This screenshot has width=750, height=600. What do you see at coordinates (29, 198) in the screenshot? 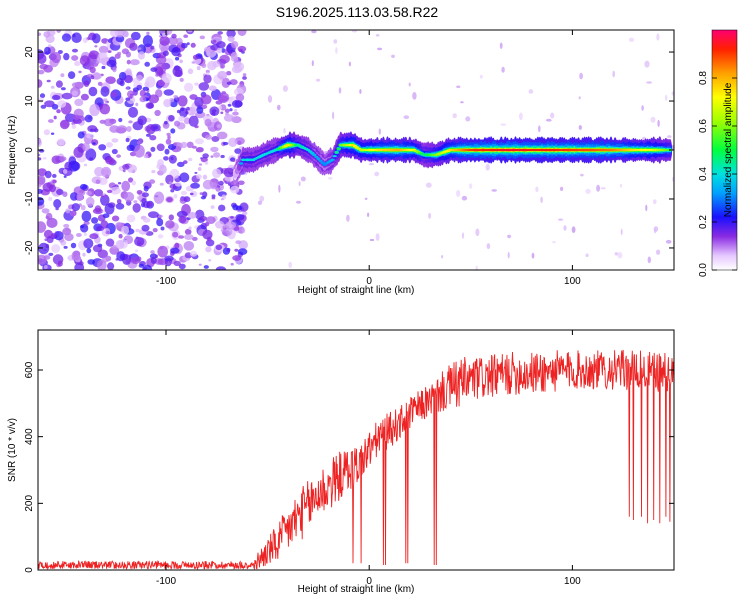
I see `y-tick-label: -10` at bounding box center [29, 198].